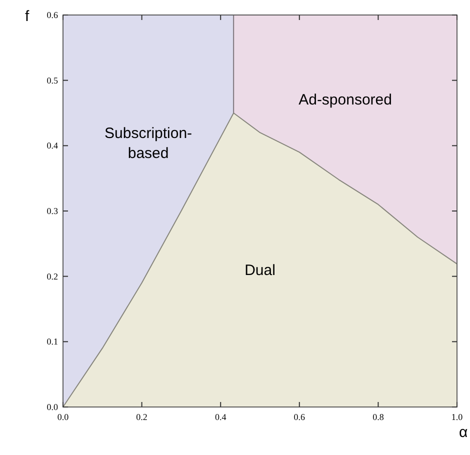 This screenshot has width=470, height=455. I want to click on x-axis-title: α, so click(463, 432).